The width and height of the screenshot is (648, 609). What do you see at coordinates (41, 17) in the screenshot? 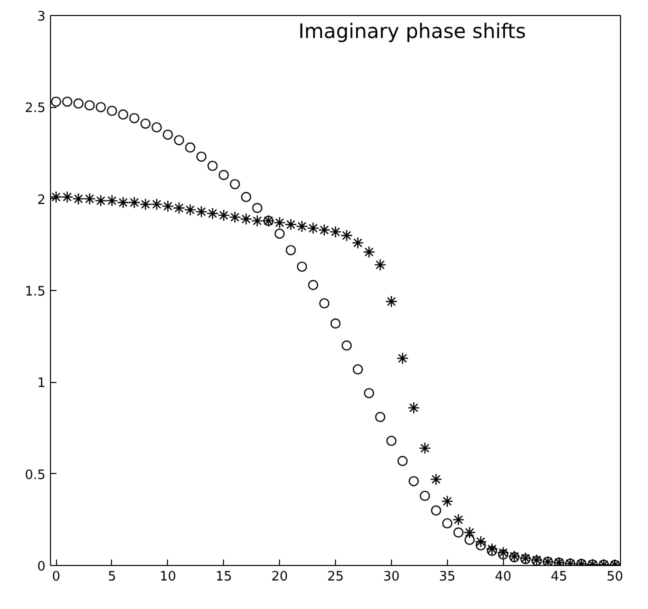
I see `y-tick-label: 3` at bounding box center [41, 17].